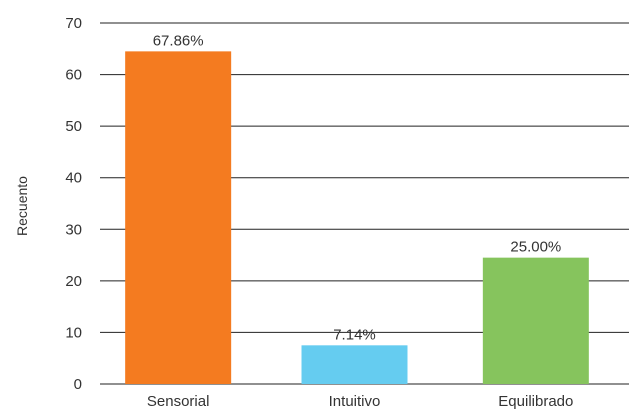  Describe the element at coordinates (73, 75) in the screenshot. I see `y-tick-label: 60` at that location.